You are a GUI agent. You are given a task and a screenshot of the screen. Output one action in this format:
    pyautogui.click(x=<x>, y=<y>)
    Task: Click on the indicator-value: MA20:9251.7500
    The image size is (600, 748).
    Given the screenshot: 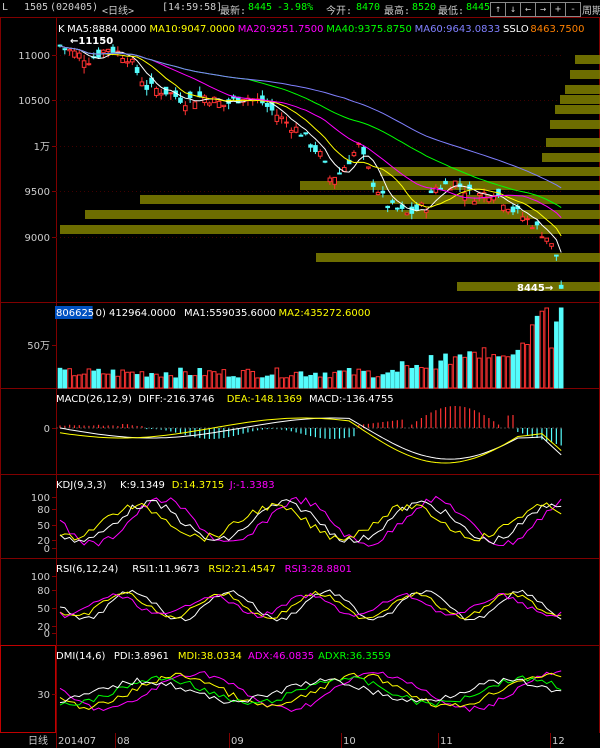 What is the action you would take?
    pyautogui.click(x=281, y=29)
    